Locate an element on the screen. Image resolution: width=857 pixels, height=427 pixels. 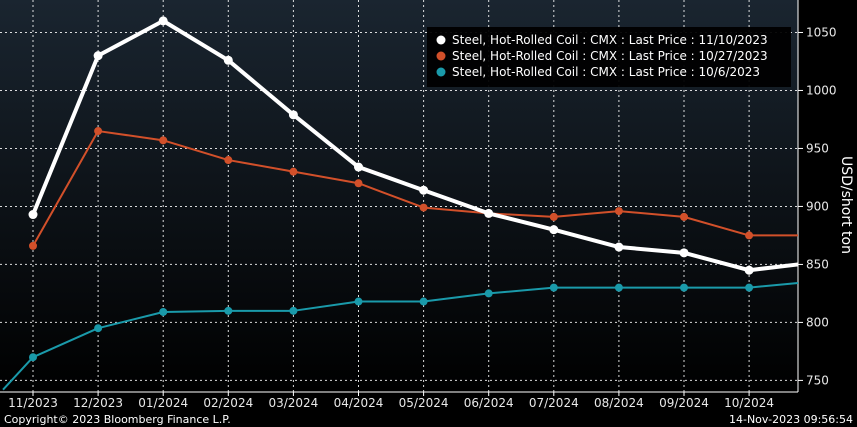
x-tick-label: 03/2024 is located at coordinates (293, 403).